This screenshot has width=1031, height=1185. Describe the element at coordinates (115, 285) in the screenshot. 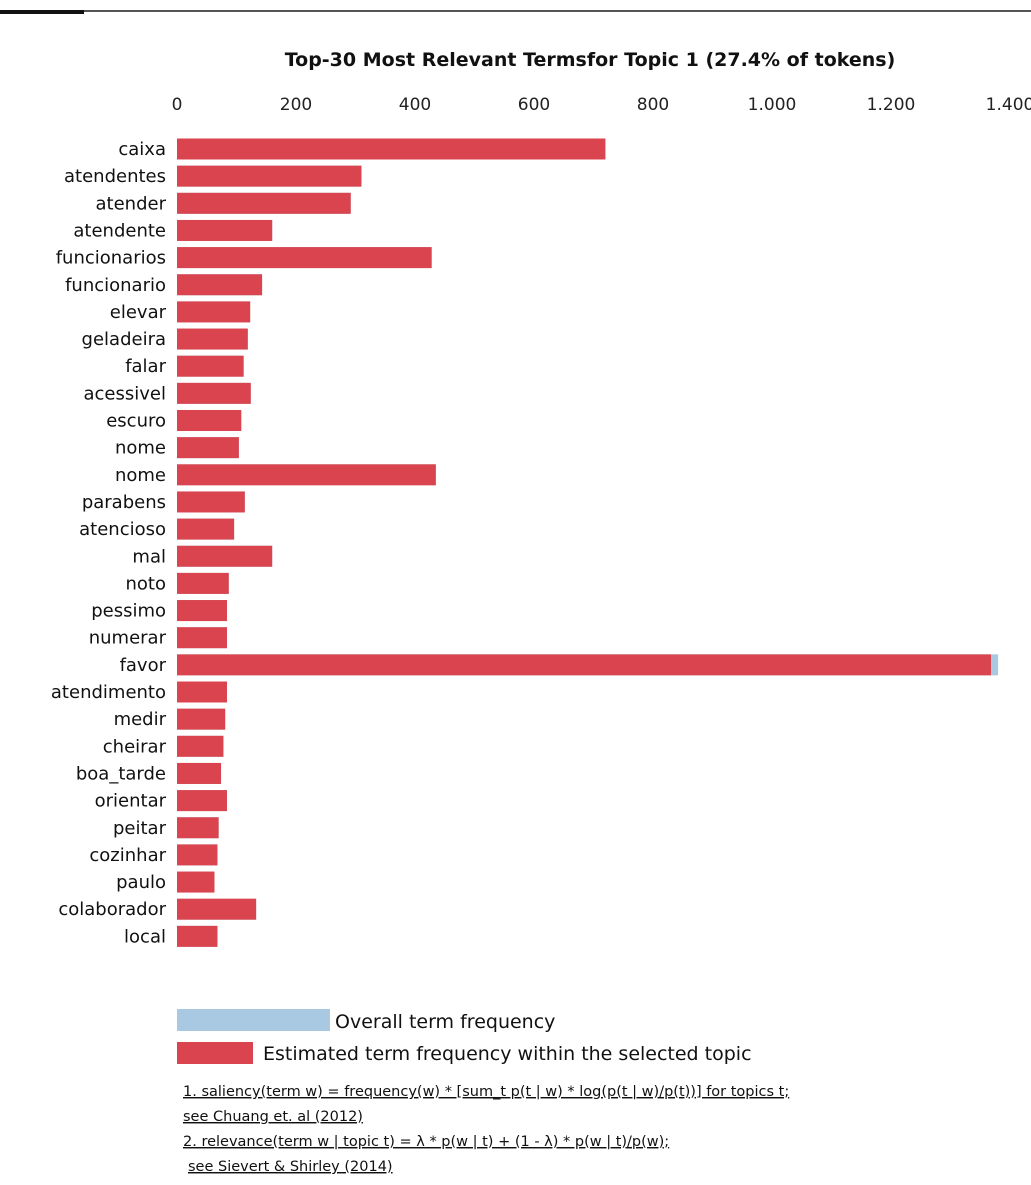

I see `term-label-funcionario: funcionario` at that location.